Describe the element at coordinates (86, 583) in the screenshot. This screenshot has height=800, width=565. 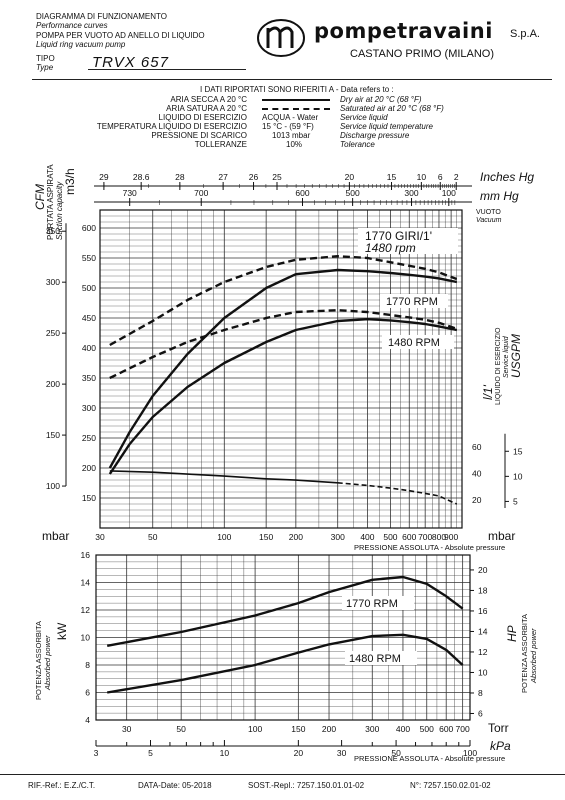
I see `kw-tick-label: 14` at that location.